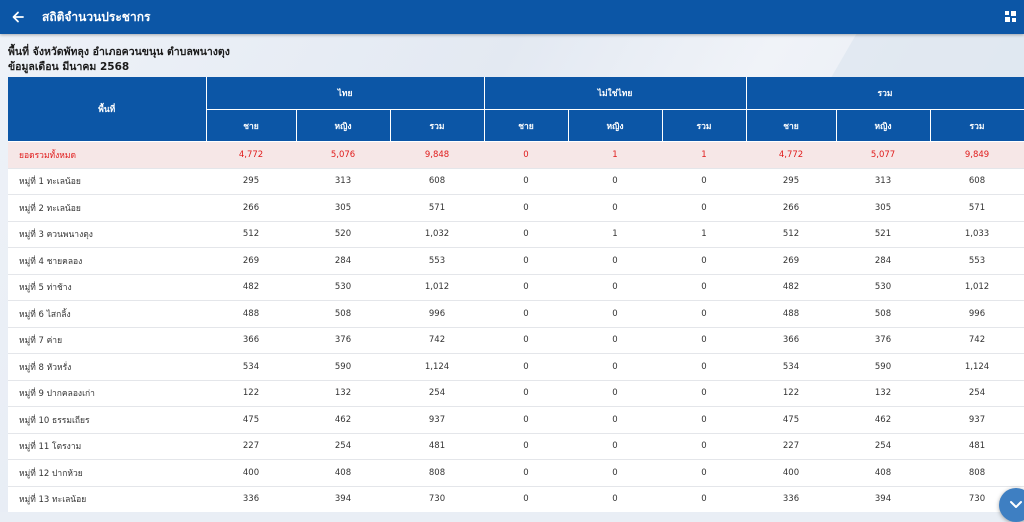 The height and width of the screenshot is (522, 1024). What do you see at coordinates (791, 181) in the screenshot?
I see `value-cell: 295` at bounding box center [791, 181].